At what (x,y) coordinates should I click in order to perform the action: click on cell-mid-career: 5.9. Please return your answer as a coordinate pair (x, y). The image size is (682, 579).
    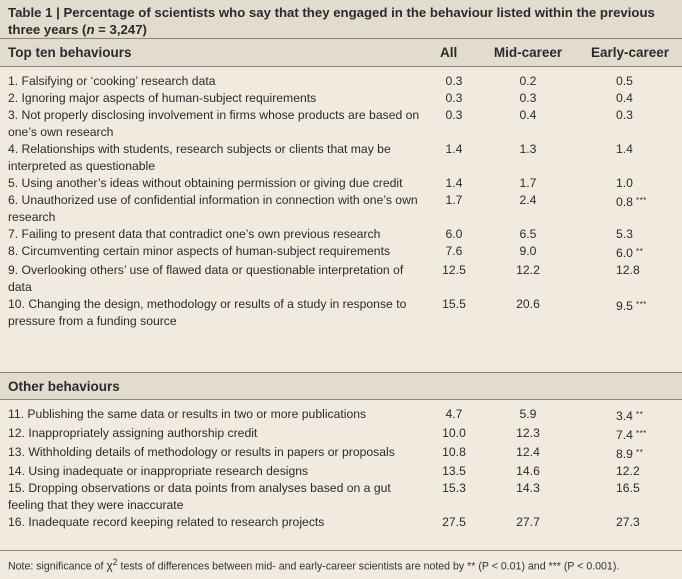
    Looking at the image, I should click on (528, 414).